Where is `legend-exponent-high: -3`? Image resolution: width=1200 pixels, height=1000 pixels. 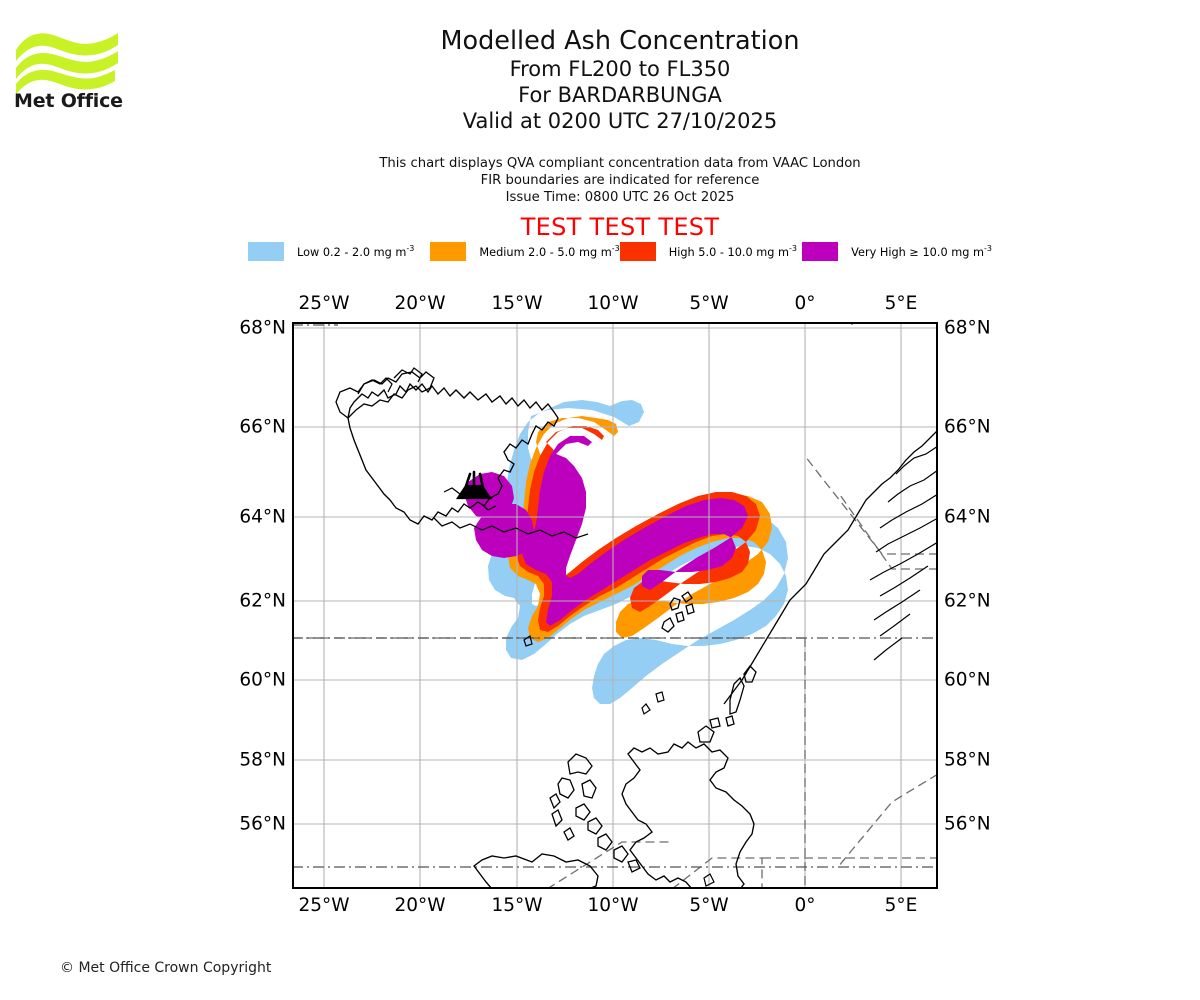 legend-exponent-high: -3 is located at coordinates (793, 248).